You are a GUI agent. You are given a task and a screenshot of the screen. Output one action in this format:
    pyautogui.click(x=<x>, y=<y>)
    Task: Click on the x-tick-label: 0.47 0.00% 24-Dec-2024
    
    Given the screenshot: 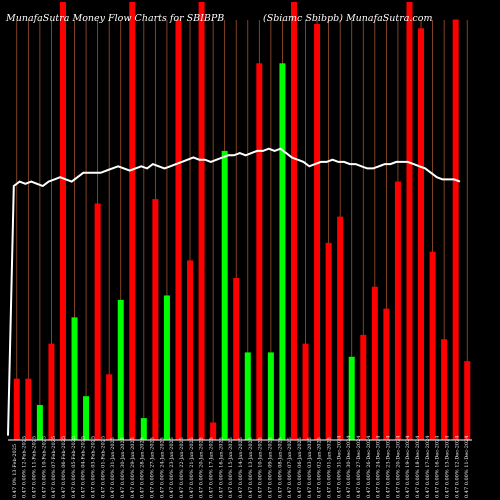 What is the action you would take?
    pyautogui.click(x=379, y=467)
    